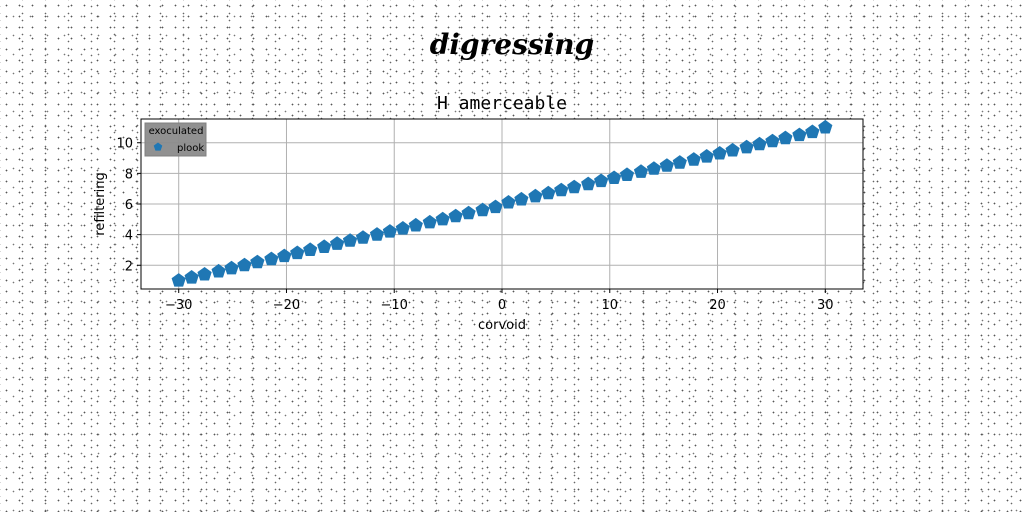 This screenshot has height=512, width=1024. I want to click on y-tick-label: 6, so click(129, 205).